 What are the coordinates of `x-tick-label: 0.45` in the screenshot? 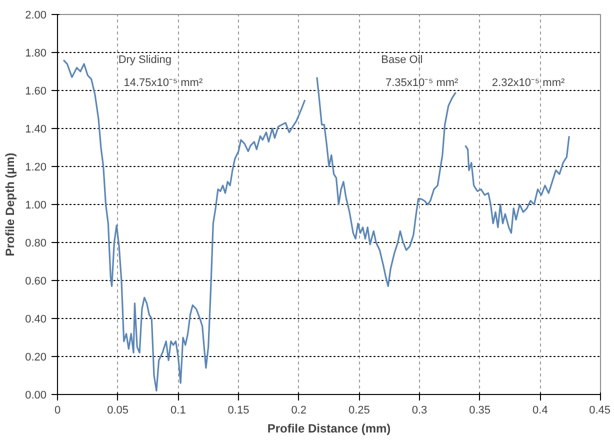 It's located at (600, 410).